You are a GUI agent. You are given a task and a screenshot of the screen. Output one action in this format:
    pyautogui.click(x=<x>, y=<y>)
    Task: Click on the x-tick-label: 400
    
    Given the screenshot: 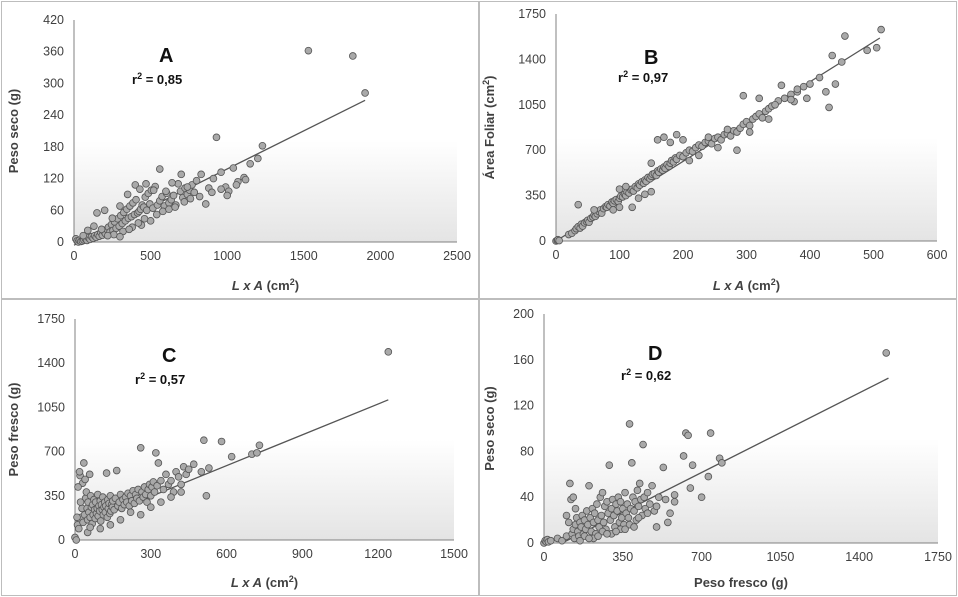 What is the action you would take?
    pyautogui.click(x=810, y=255)
    